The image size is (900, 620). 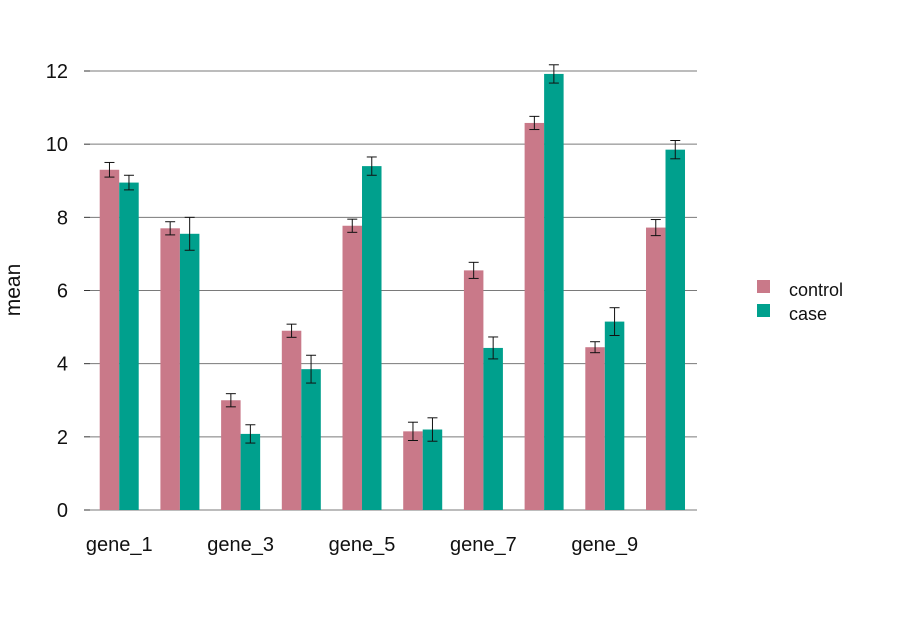 I want to click on legend-swatch-case, so click(x=763, y=310).